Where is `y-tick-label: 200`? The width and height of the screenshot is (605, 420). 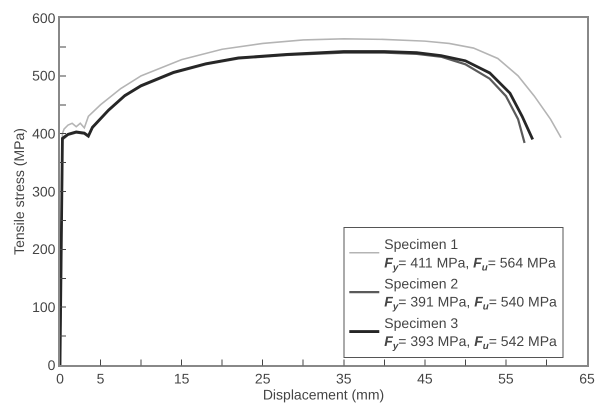
y-tick-label: 200 is located at coordinates (44, 249).